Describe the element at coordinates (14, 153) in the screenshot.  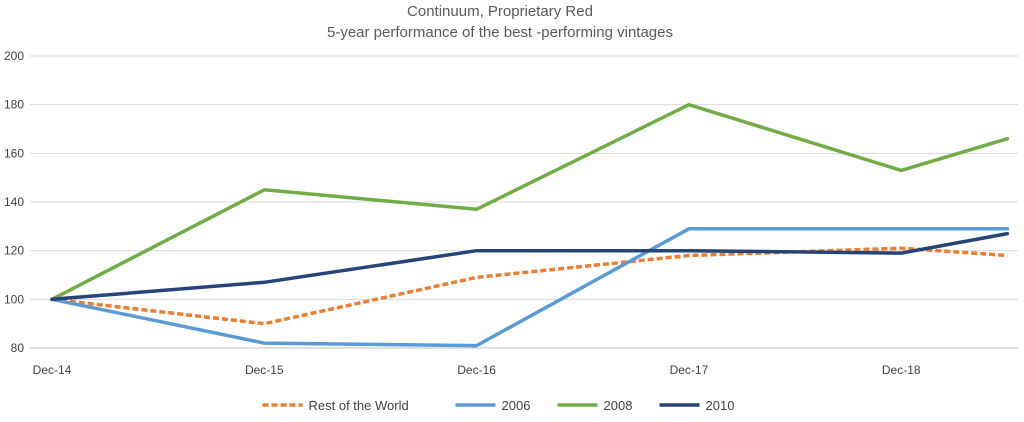
I see `y-tick-label: 160` at that location.